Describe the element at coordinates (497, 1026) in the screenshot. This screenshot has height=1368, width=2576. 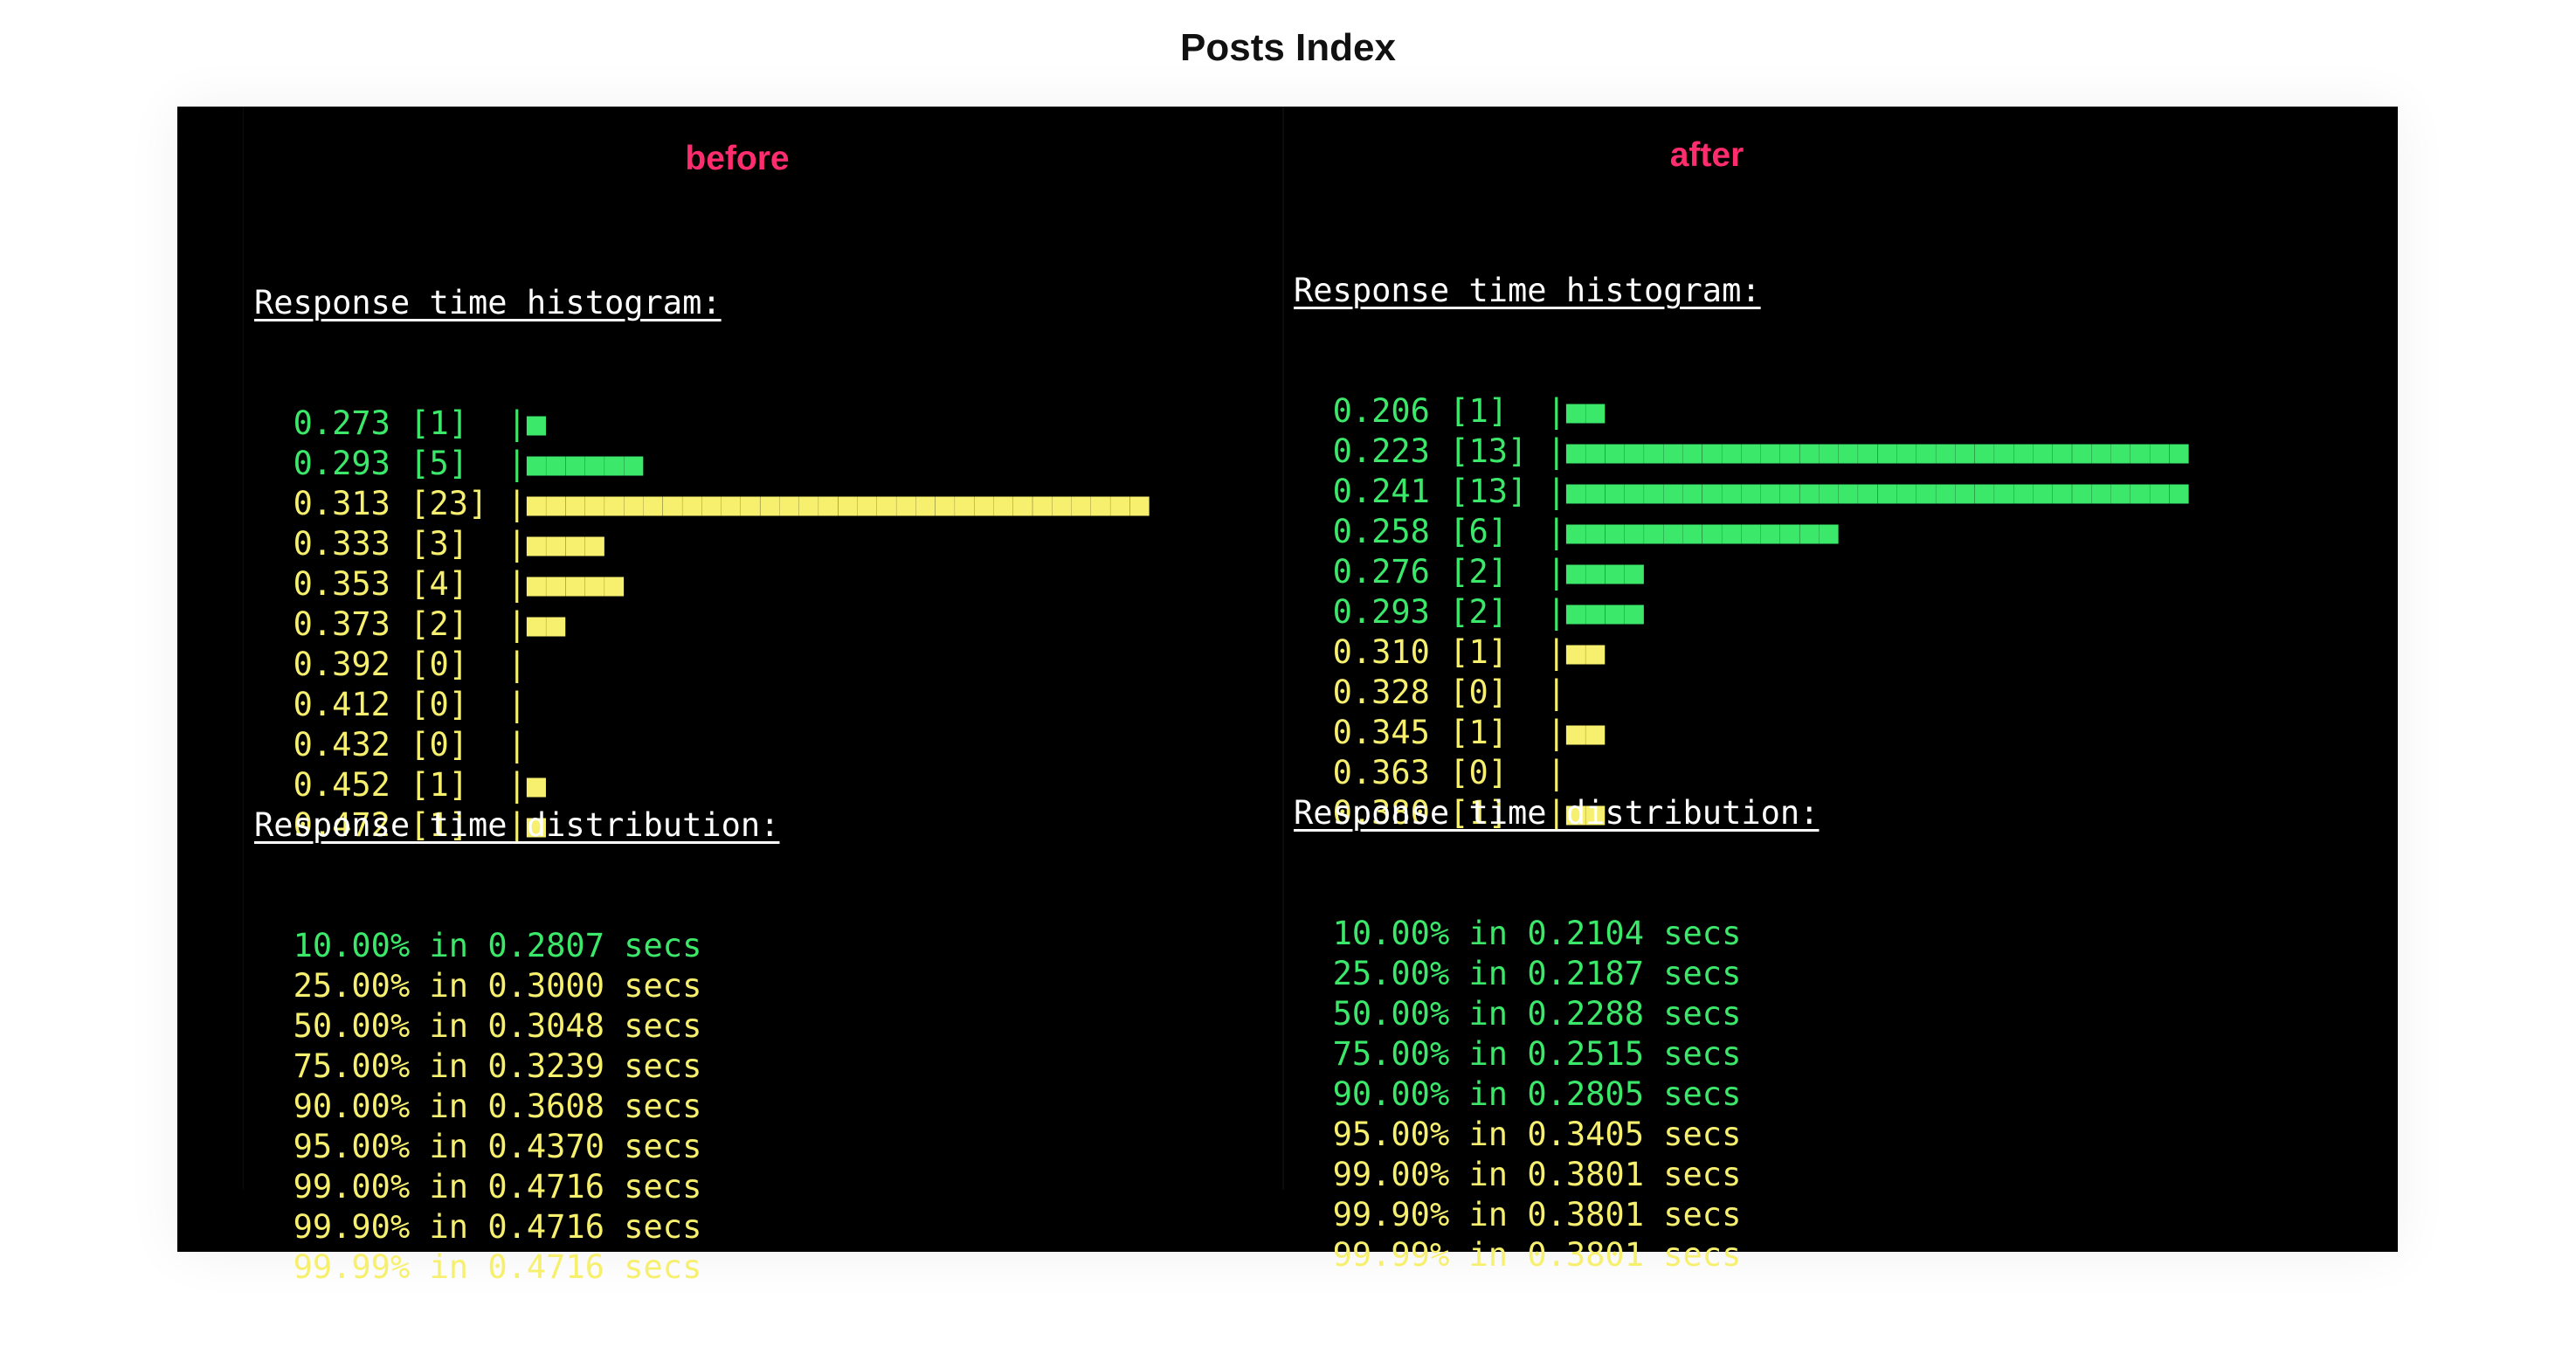
I see `percentile-text: 50.00% in 0.3048 secs` at that location.